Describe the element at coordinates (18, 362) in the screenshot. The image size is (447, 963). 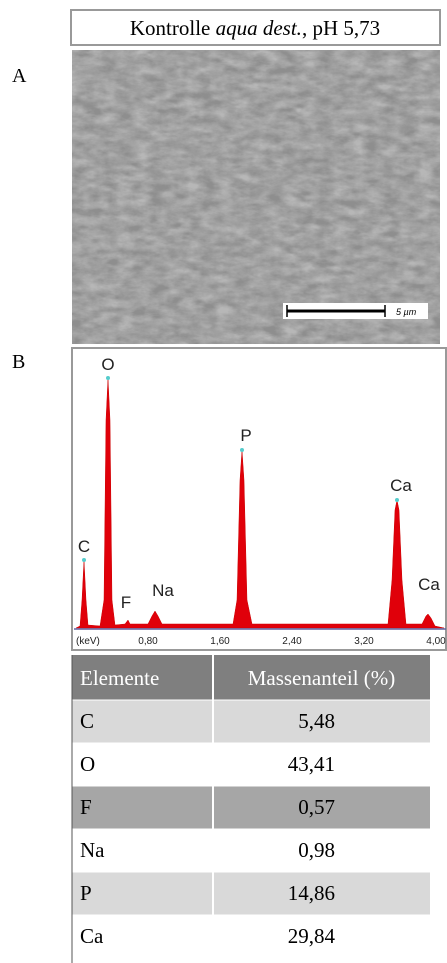
I see `panel-label: B` at that location.